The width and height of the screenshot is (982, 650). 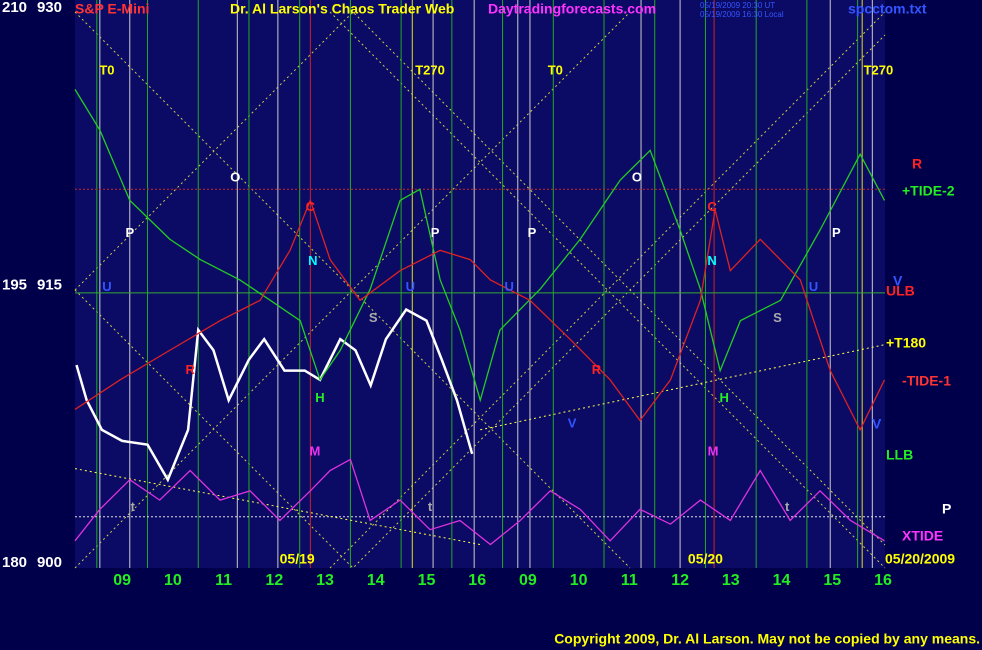 I want to click on right-label: R, so click(x=917, y=164).